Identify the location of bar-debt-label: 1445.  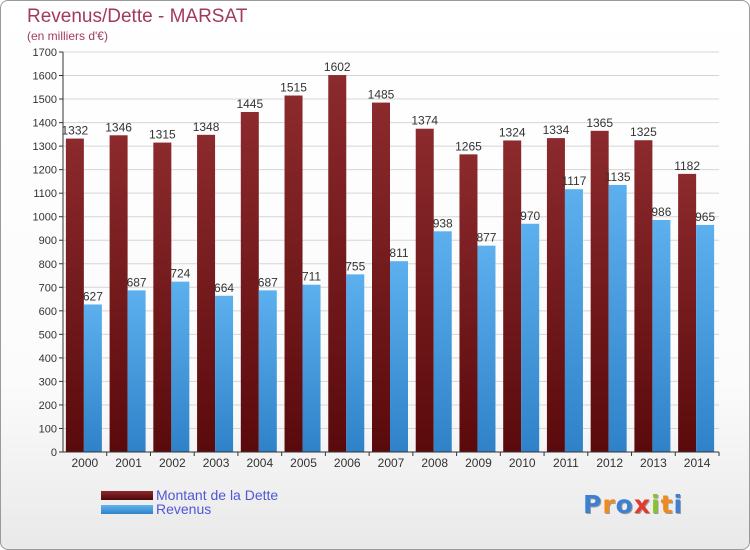
(249, 104).